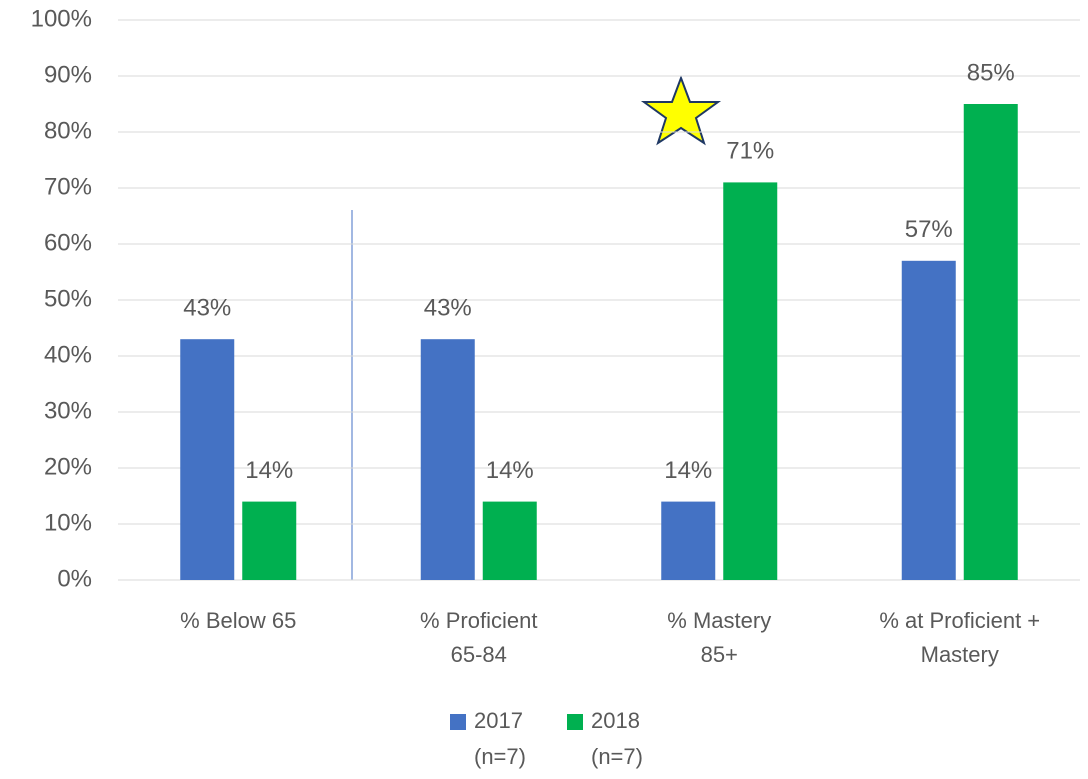 This screenshot has width=1088, height=779. What do you see at coordinates (68, 242) in the screenshot?
I see `y-tick-label: 60%` at bounding box center [68, 242].